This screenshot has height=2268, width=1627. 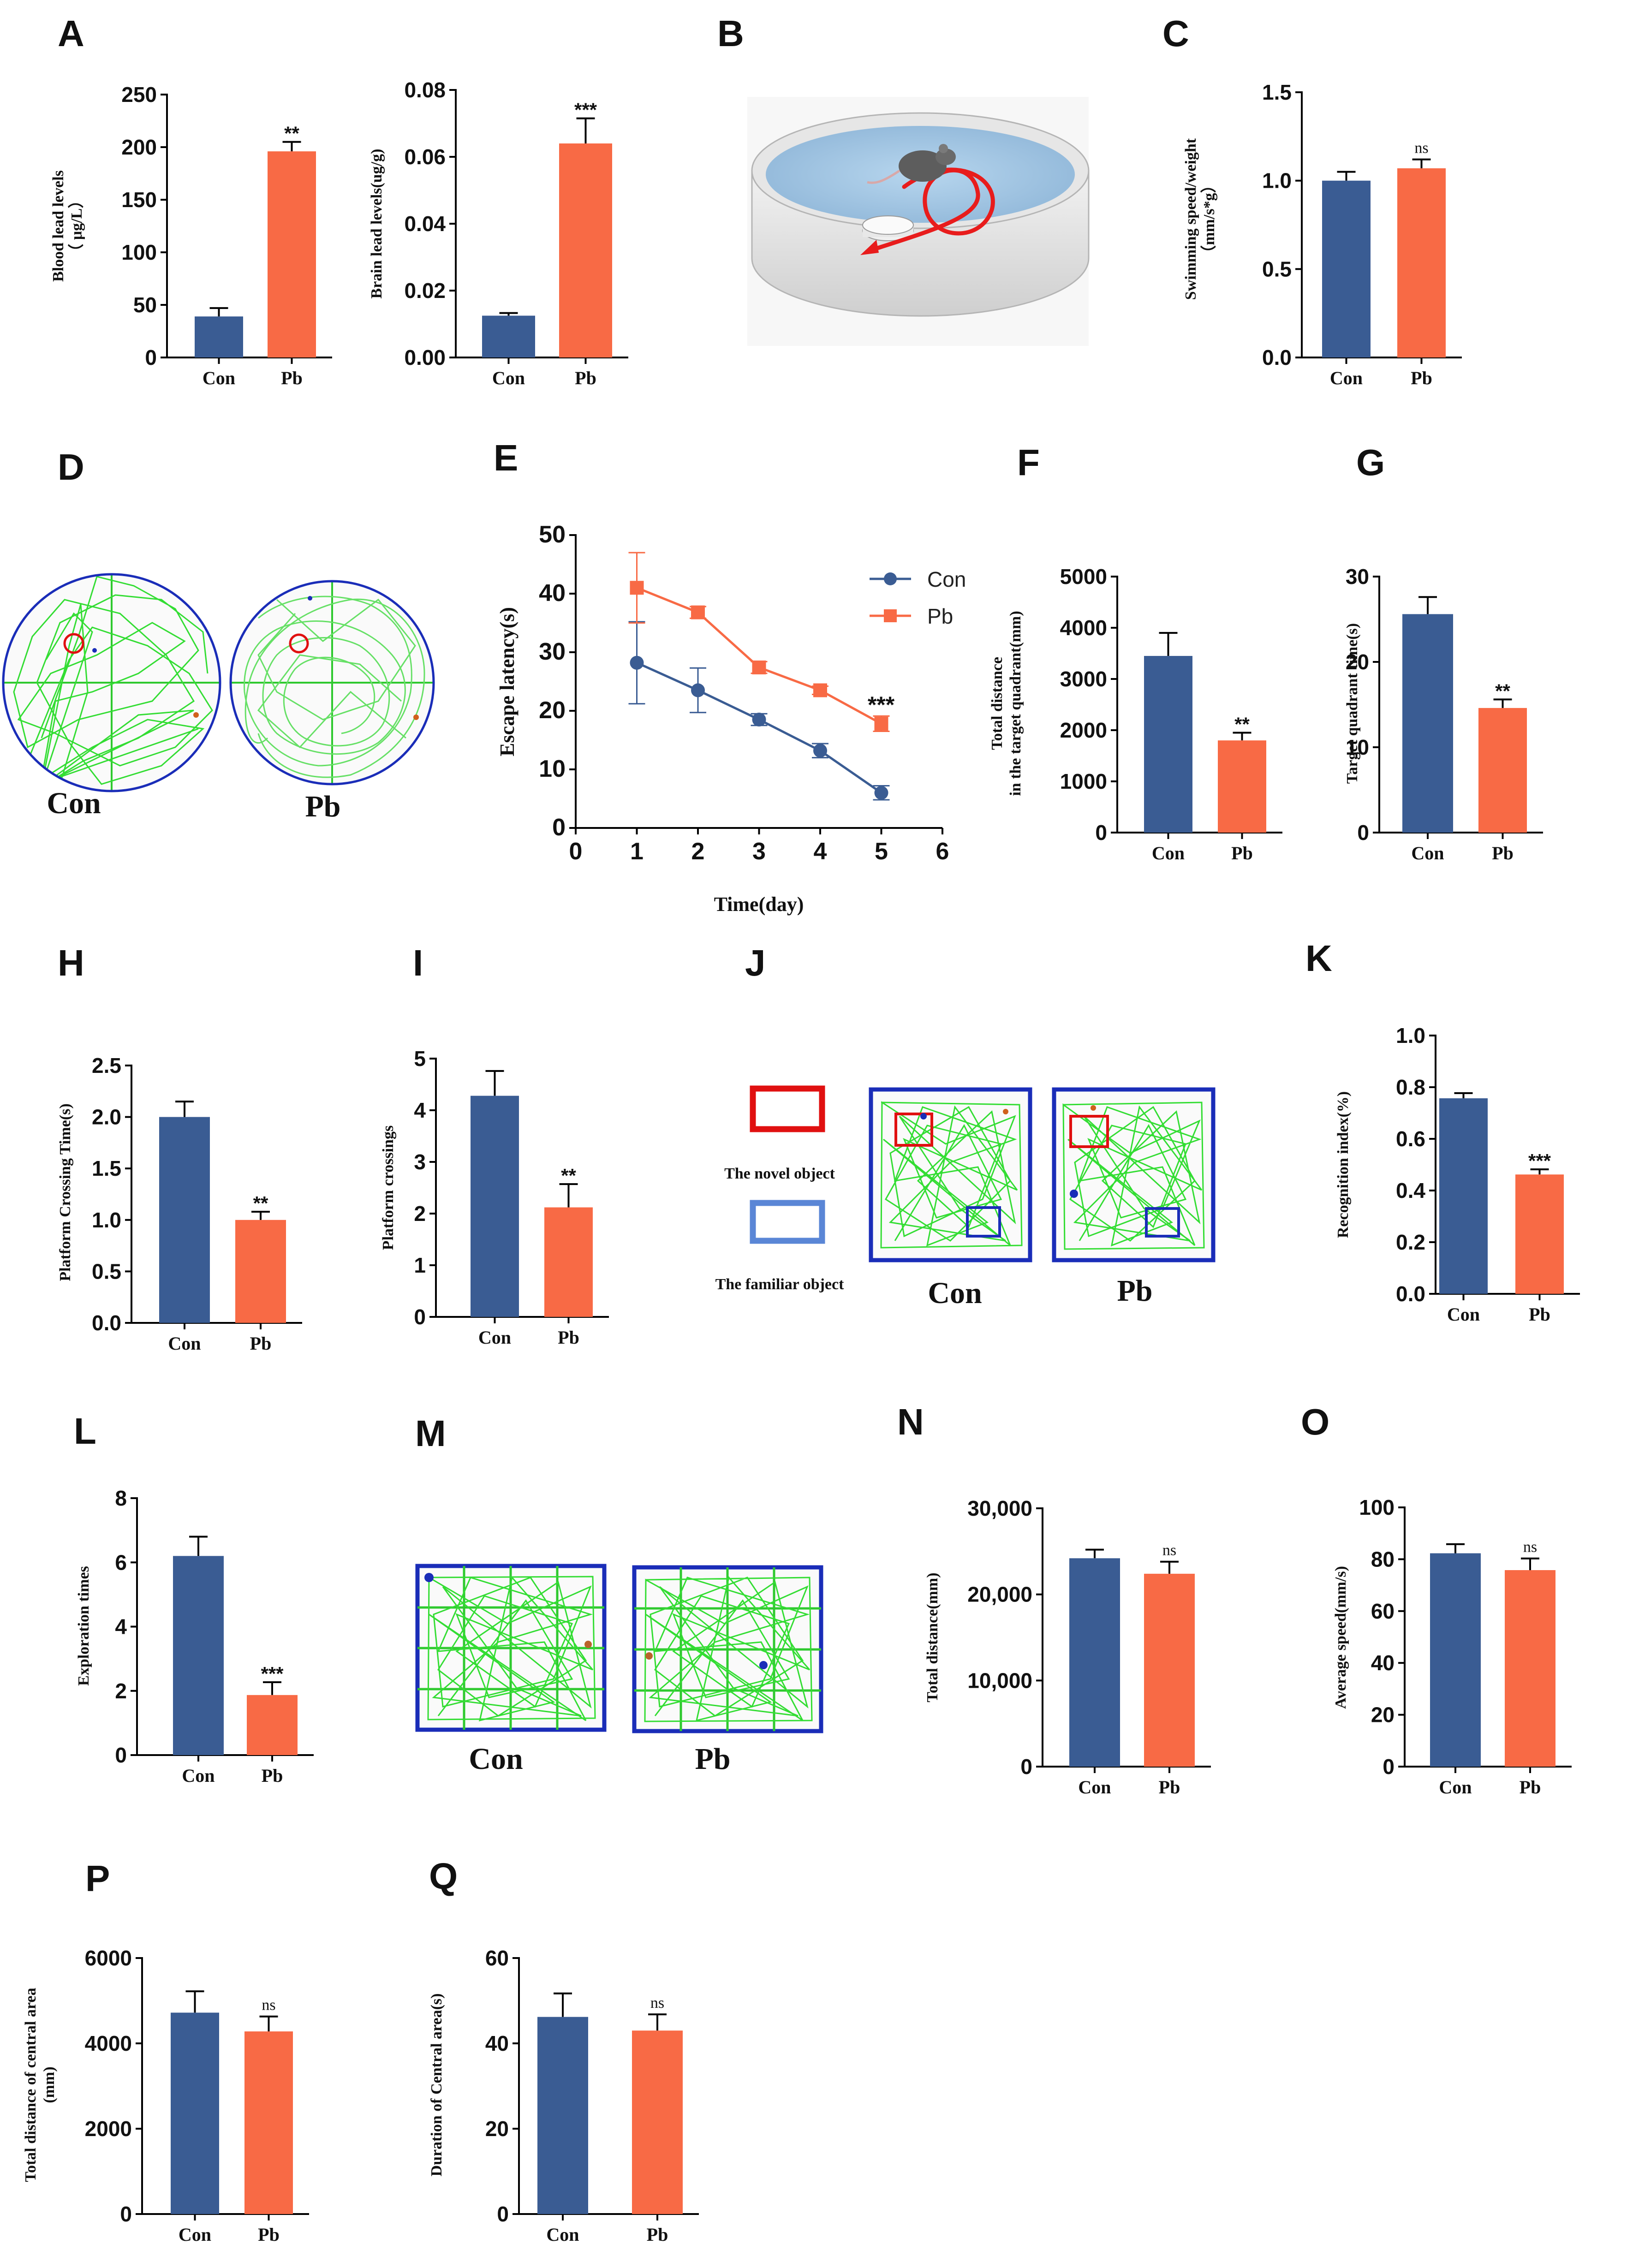 What do you see at coordinates (1383, 1611) in the screenshot?
I see `y-tick-label: 60` at bounding box center [1383, 1611].